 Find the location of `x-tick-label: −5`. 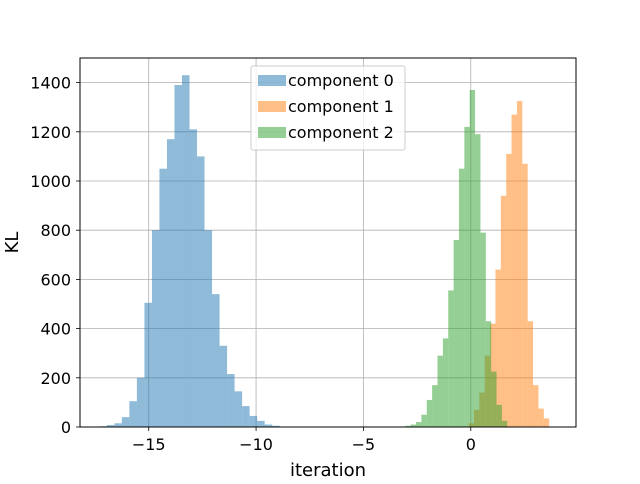

x-tick-label: −5 is located at coordinates (364, 444).